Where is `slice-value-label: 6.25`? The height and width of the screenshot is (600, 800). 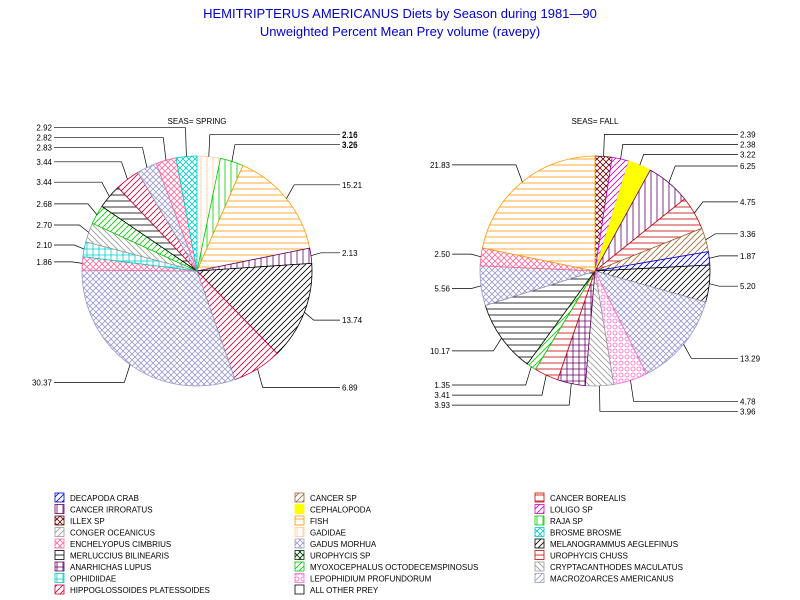 slice-value-label: 6.25 is located at coordinates (748, 166).